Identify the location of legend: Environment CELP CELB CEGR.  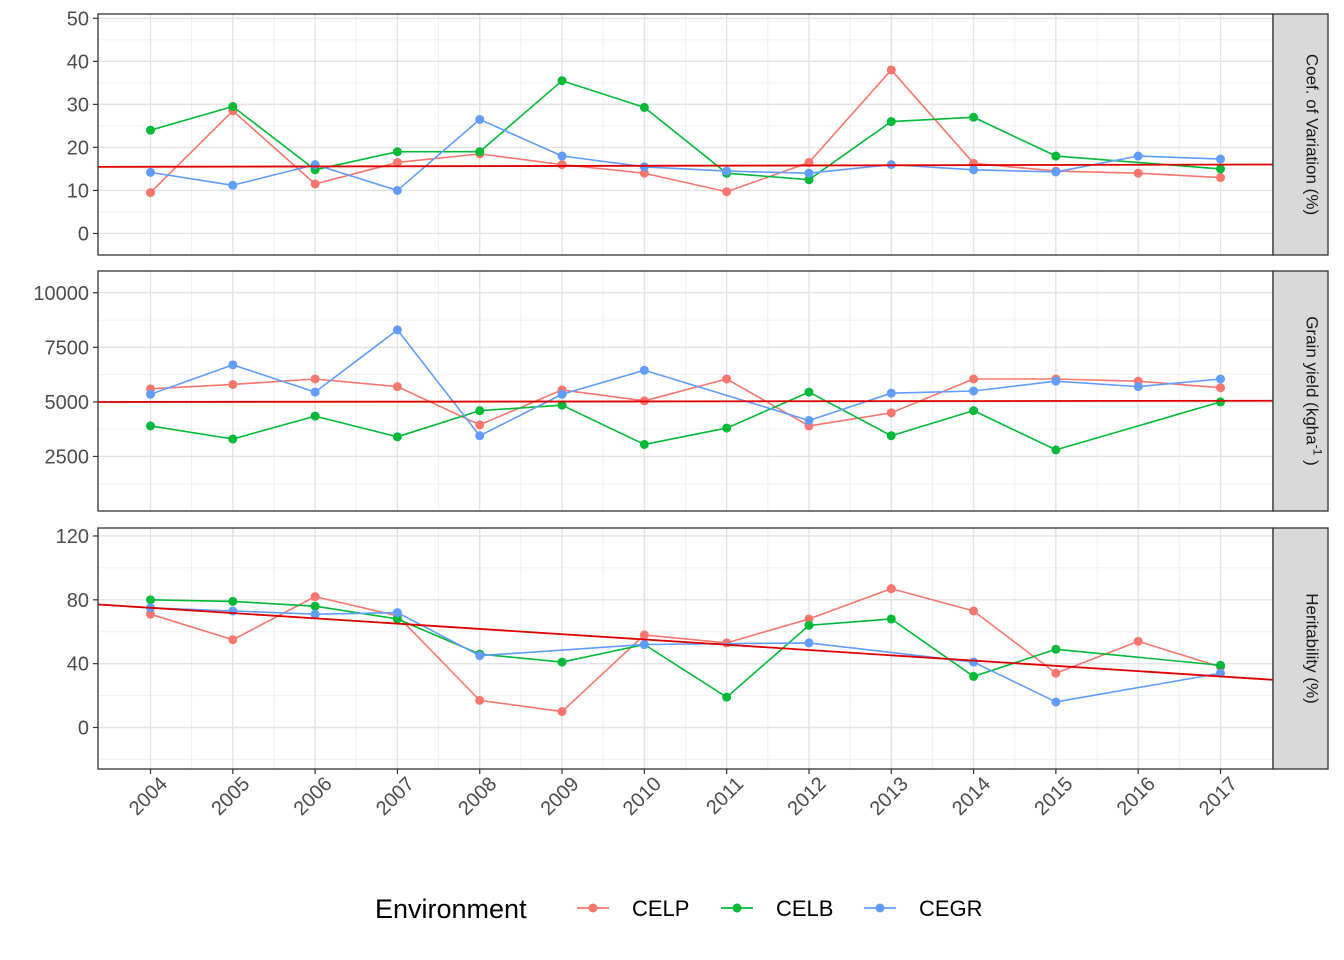
(679, 909).